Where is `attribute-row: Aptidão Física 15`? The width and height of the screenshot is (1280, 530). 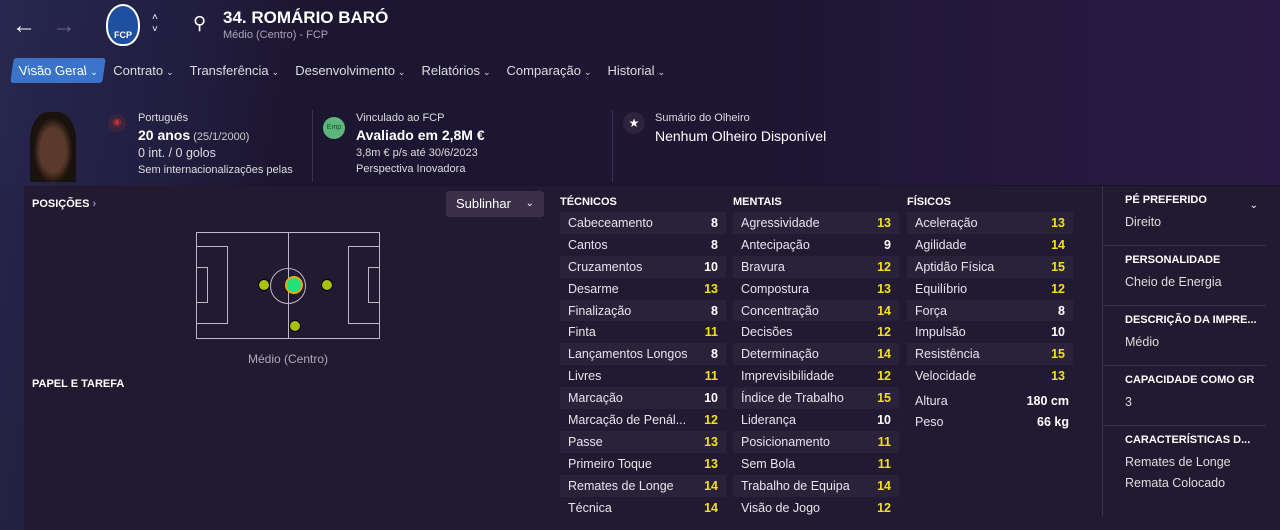 attribute-row: Aptidão Física 15 is located at coordinates (990, 266).